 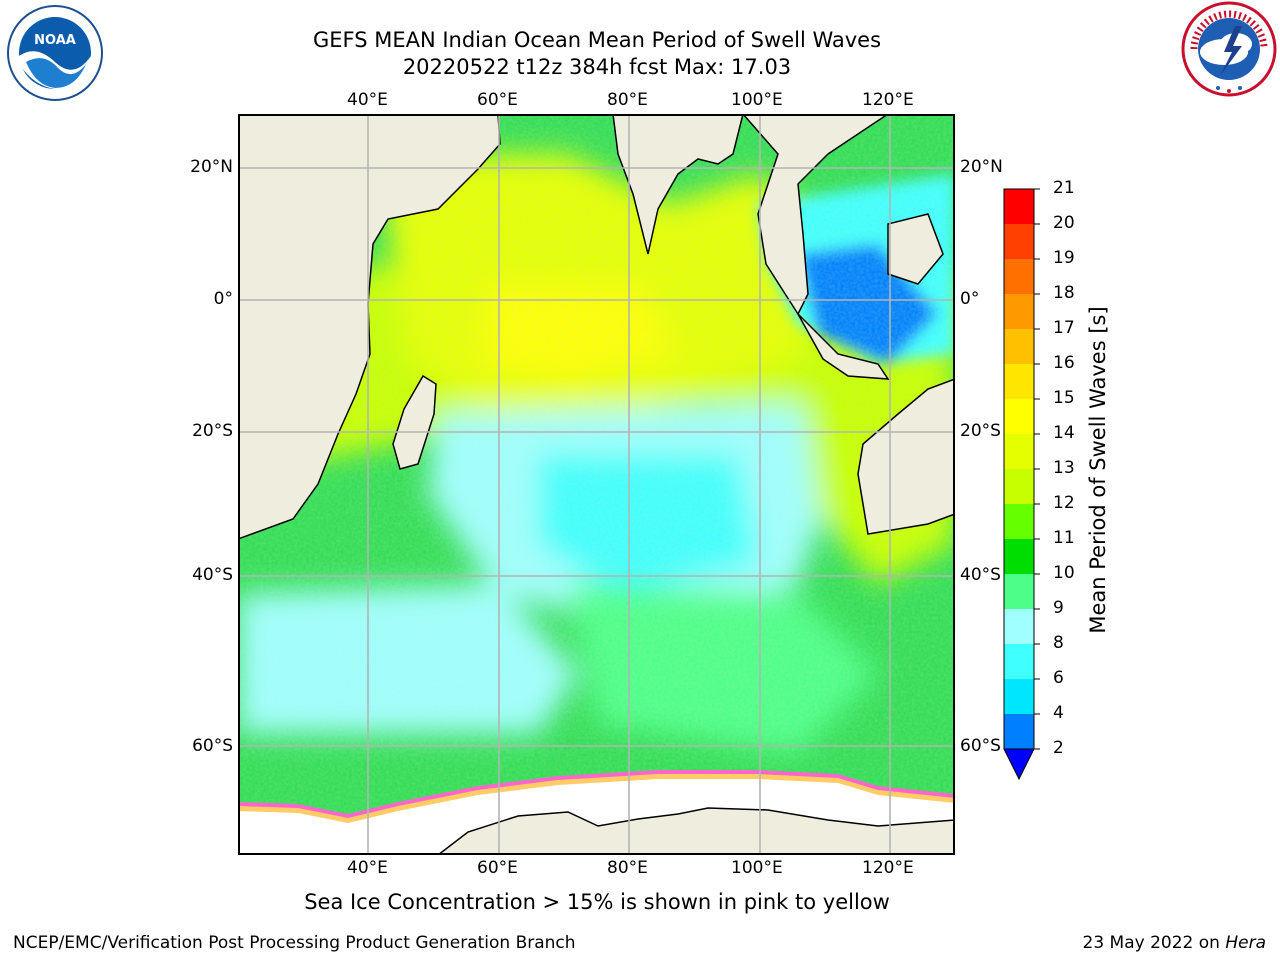 I want to click on colorbar-under-arrow, so click(x=1019, y=764).